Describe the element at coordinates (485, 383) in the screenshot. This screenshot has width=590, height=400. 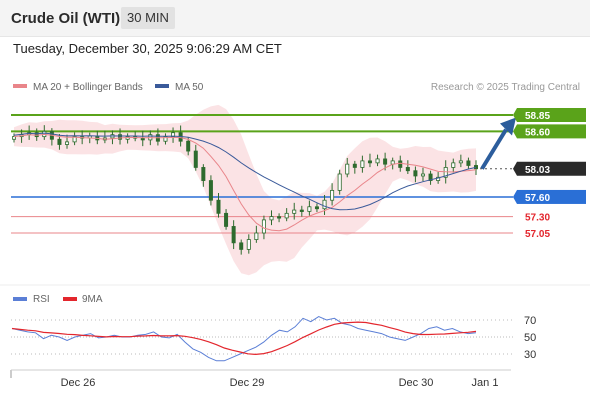
I see `x-axis-label-3: Jan 1` at that location.